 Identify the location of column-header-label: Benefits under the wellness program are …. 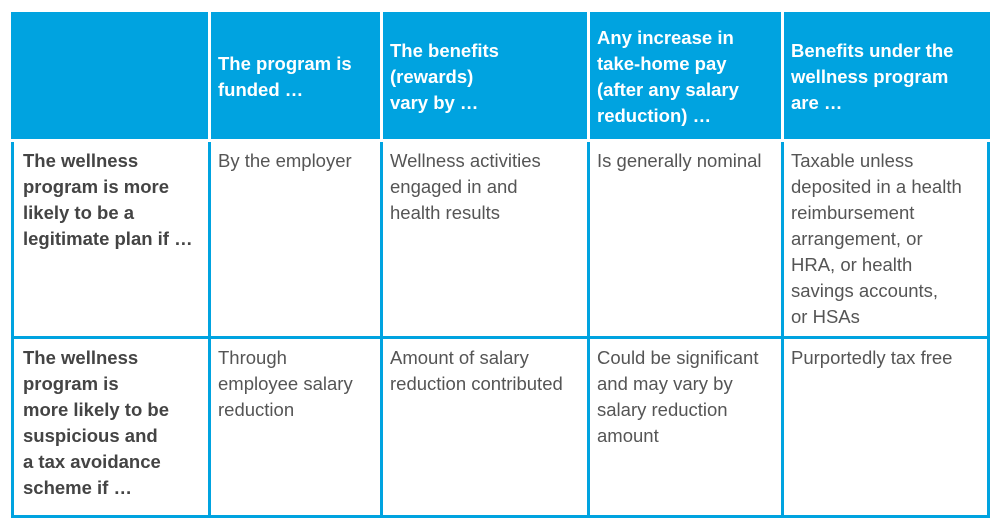
(872, 76).